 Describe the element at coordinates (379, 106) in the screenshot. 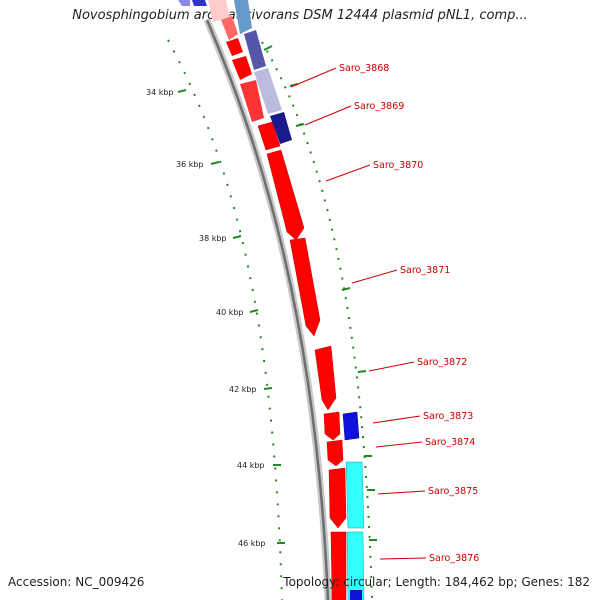

I see `gene-label: Saro_3869` at that location.